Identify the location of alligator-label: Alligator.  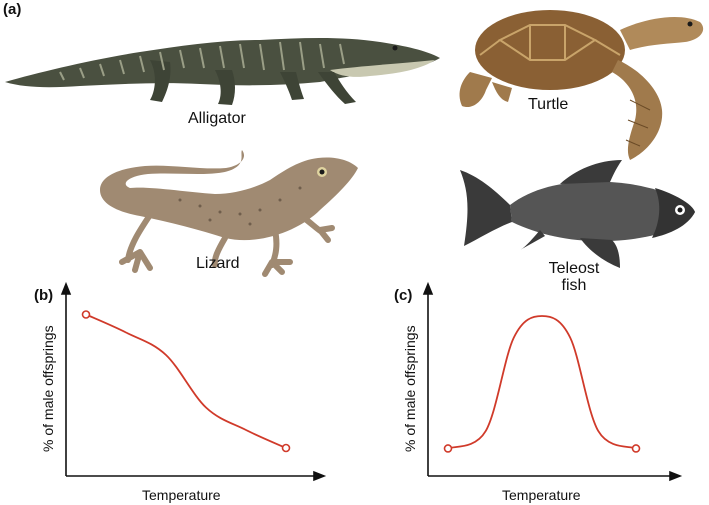
(217, 118).